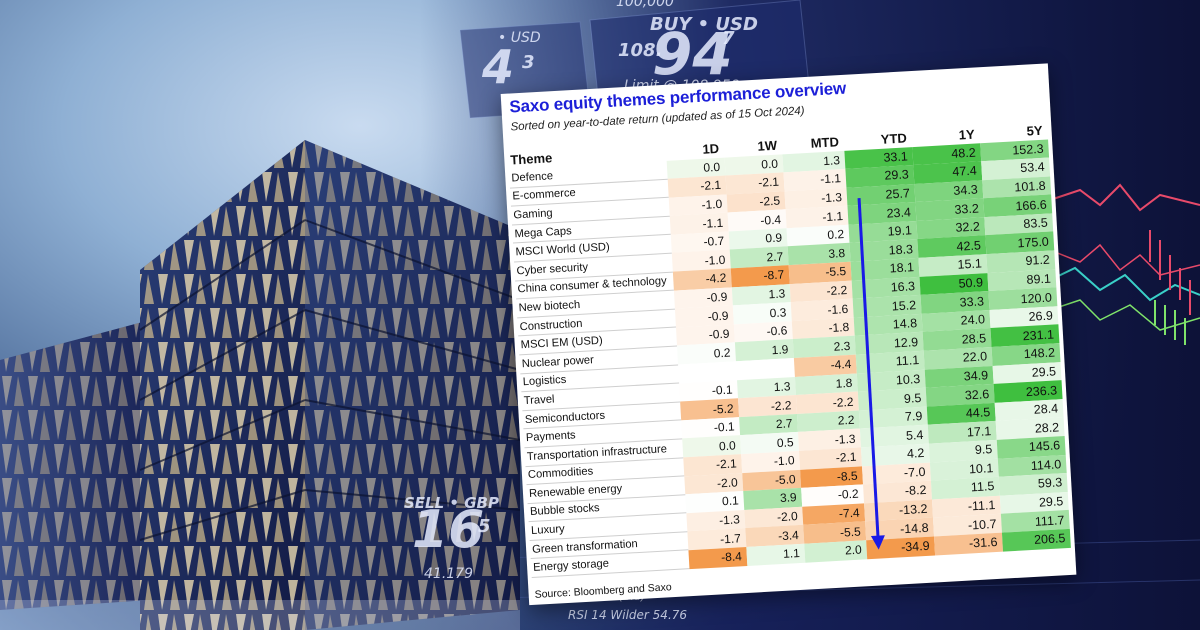 The image size is (1200, 630). I want to click on value-cell-d1: -8.4, so click(718, 557).